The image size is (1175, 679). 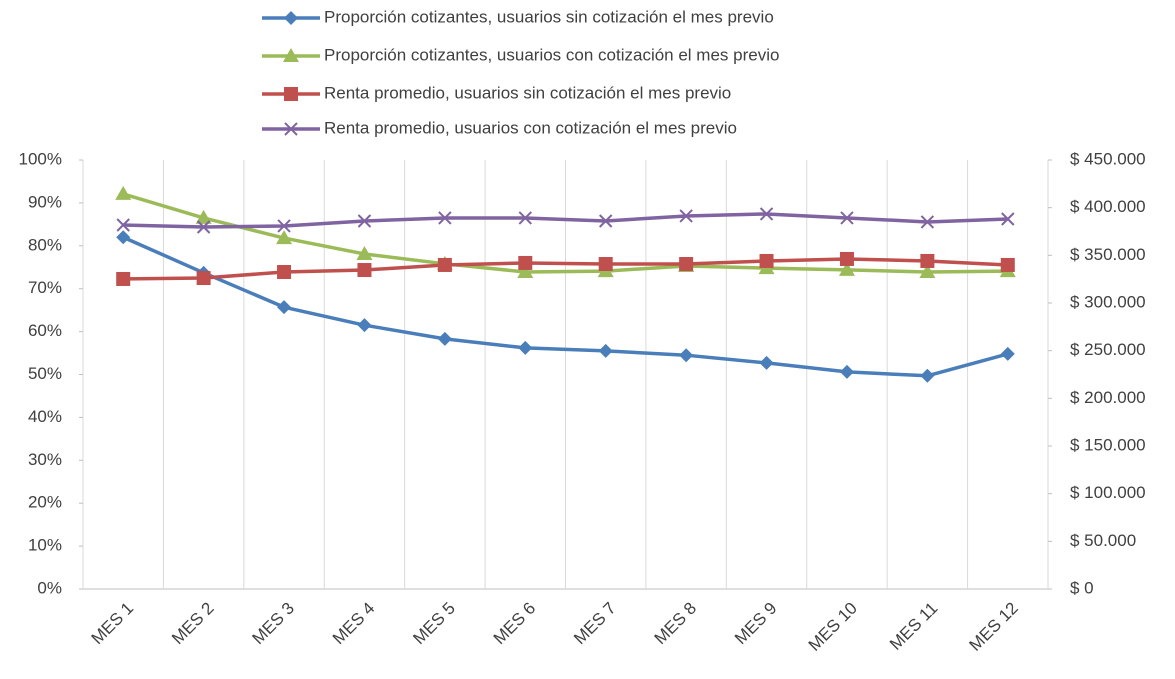 I want to click on y2-tick-label: $ 0, so click(x=1082, y=587).